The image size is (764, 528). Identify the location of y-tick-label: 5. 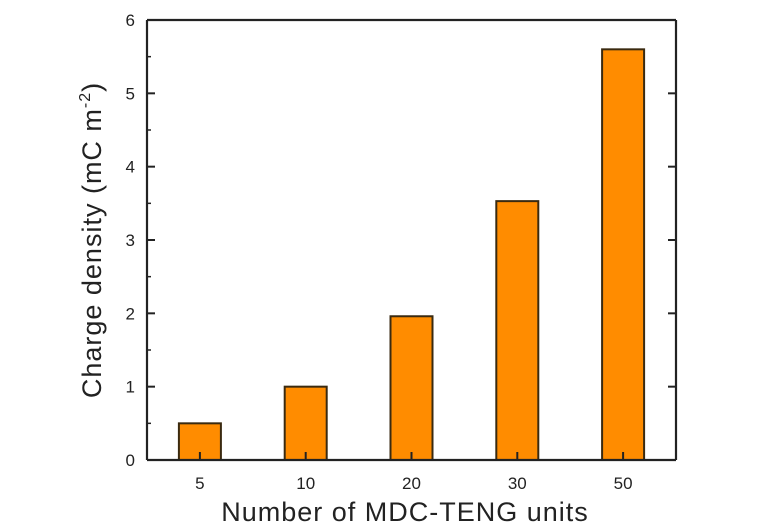
(130, 93).